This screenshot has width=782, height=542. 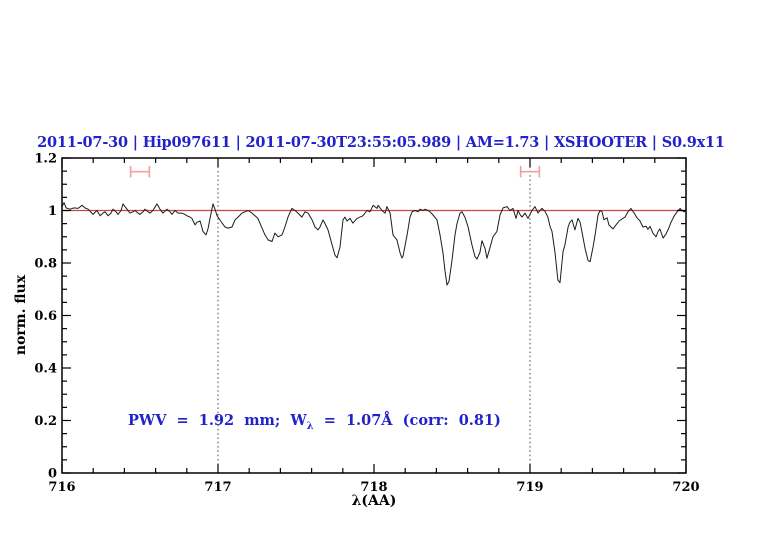 What do you see at coordinates (373, 487) in the screenshot?
I see `x-tick-label: 718` at bounding box center [373, 487].